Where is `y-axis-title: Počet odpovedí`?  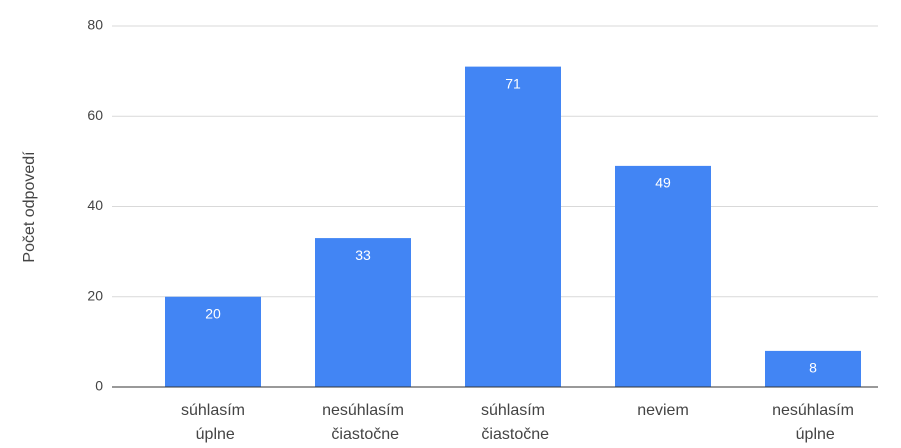 y-axis-title: Počet odpovedí is located at coordinates (29, 207).